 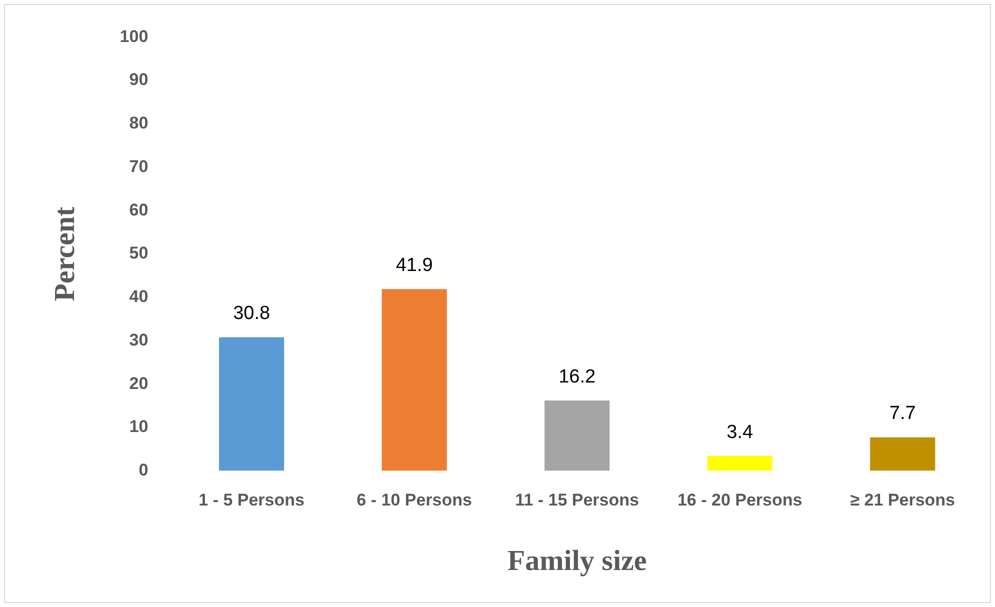 I want to click on y-tick-label: 20, so click(x=138, y=383).